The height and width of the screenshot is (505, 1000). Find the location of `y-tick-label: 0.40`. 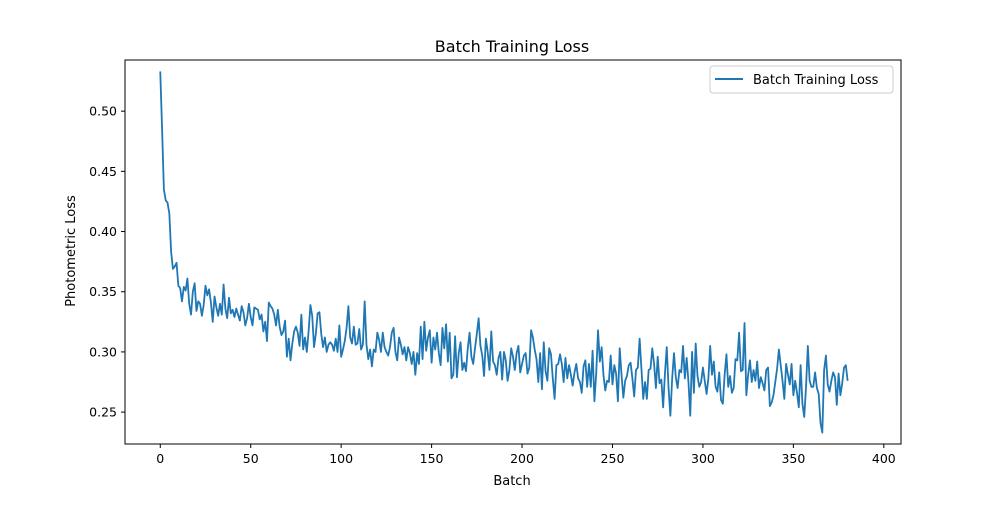

y-tick-label: 0.40 is located at coordinates (103, 231).